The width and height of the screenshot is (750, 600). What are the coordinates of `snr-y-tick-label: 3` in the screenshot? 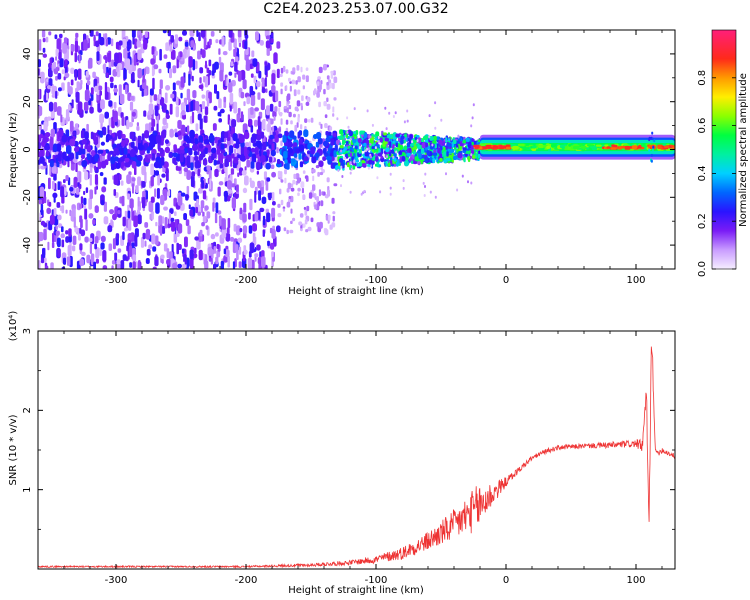 It's located at (27, 331).